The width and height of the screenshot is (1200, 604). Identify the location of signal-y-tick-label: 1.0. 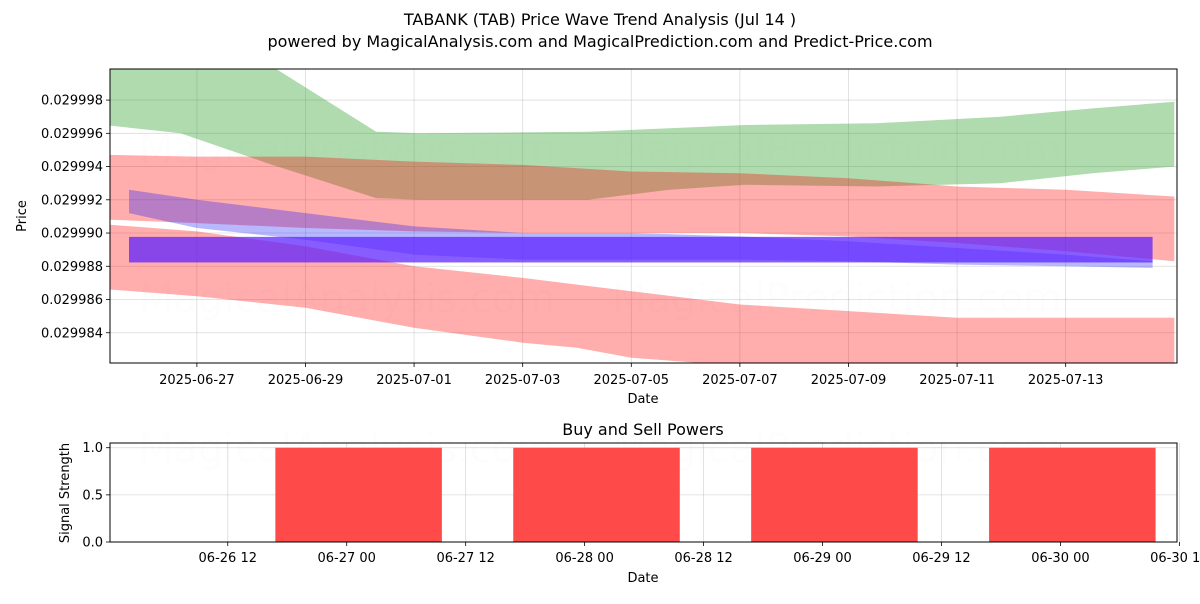
(92, 448).